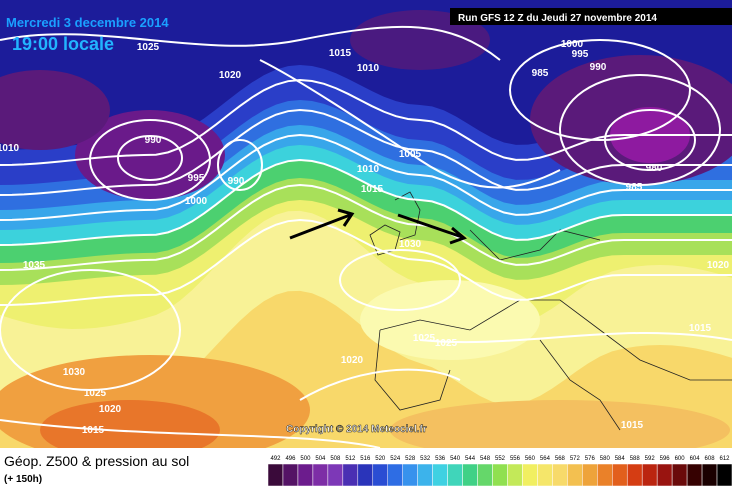 This screenshot has height=490, width=732. What do you see at coordinates (605, 459) in the screenshot?
I see `scale-label: 580` at bounding box center [605, 459].